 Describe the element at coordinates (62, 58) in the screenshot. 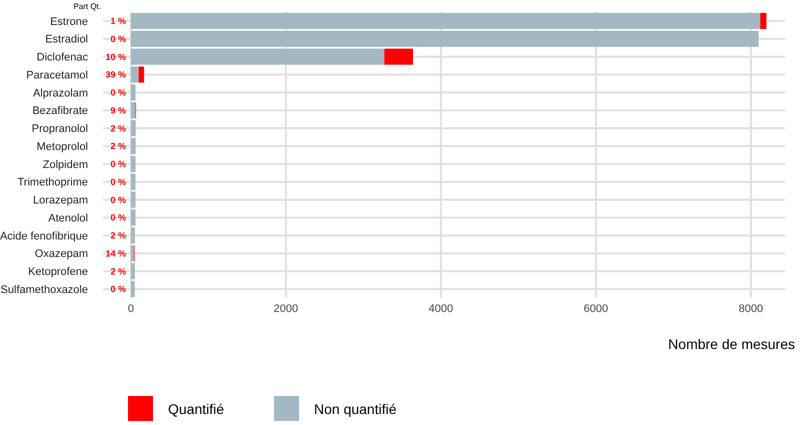

I see `y-tick-label: Diclofenac` at that location.